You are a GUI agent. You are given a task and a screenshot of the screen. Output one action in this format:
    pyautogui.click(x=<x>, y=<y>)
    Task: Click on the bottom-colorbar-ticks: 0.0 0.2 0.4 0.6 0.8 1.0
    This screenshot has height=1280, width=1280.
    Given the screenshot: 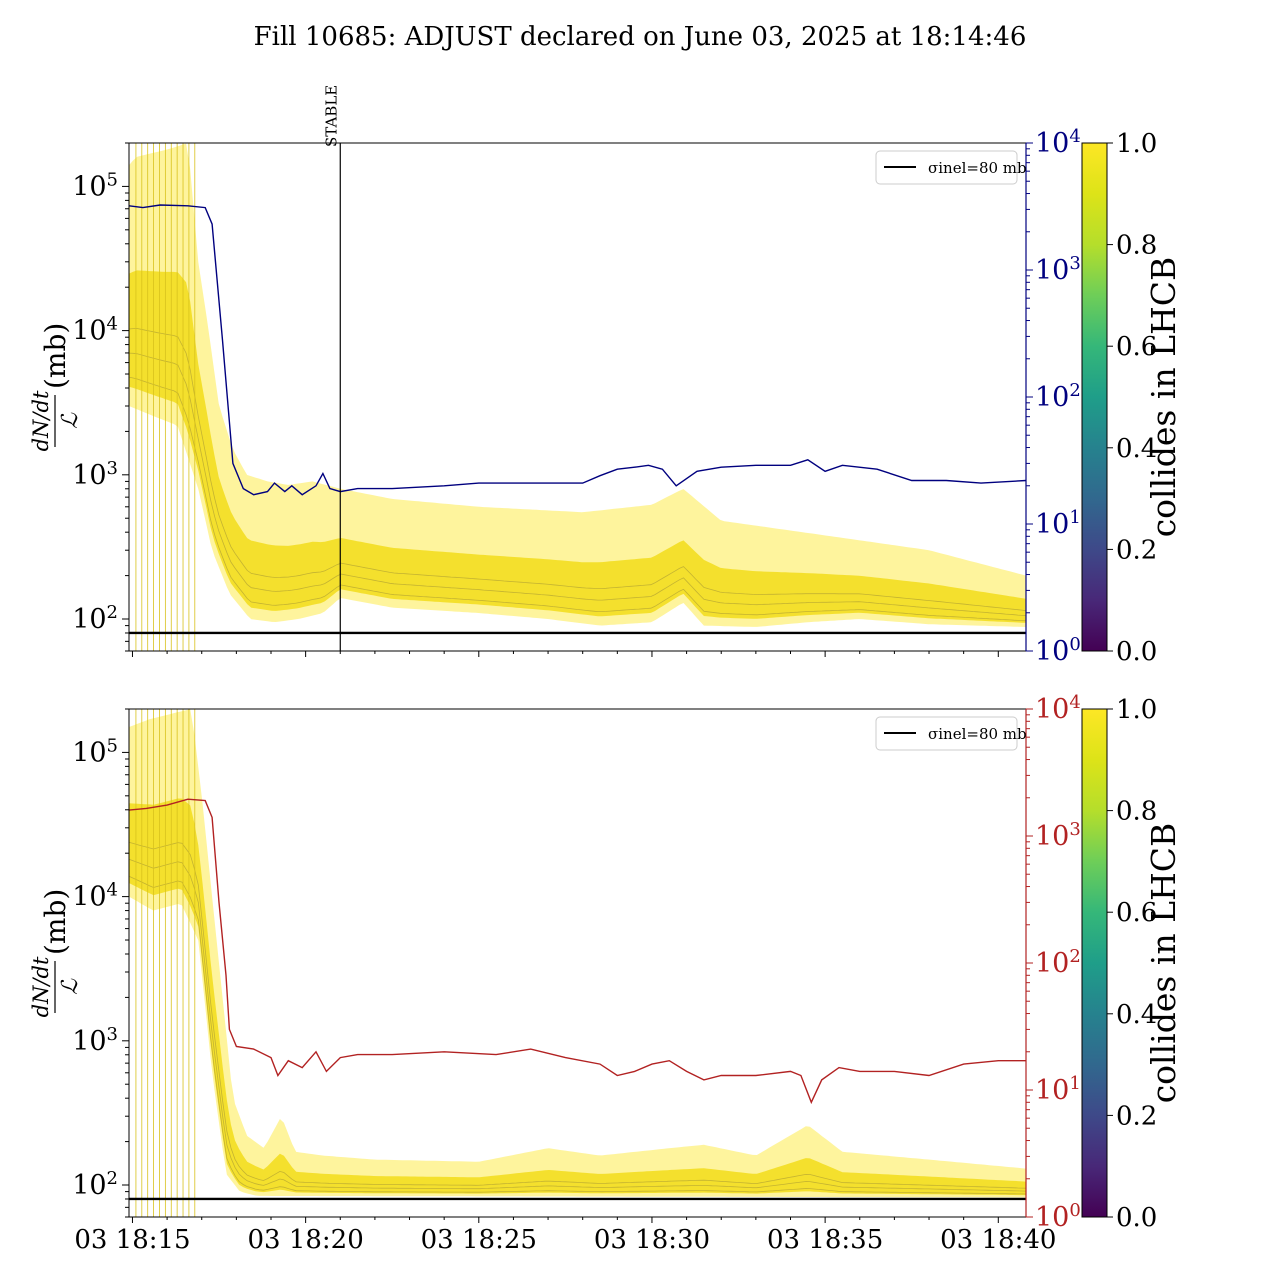 What is the action you would take?
    pyautogui.click(x=1132, y=964)
    